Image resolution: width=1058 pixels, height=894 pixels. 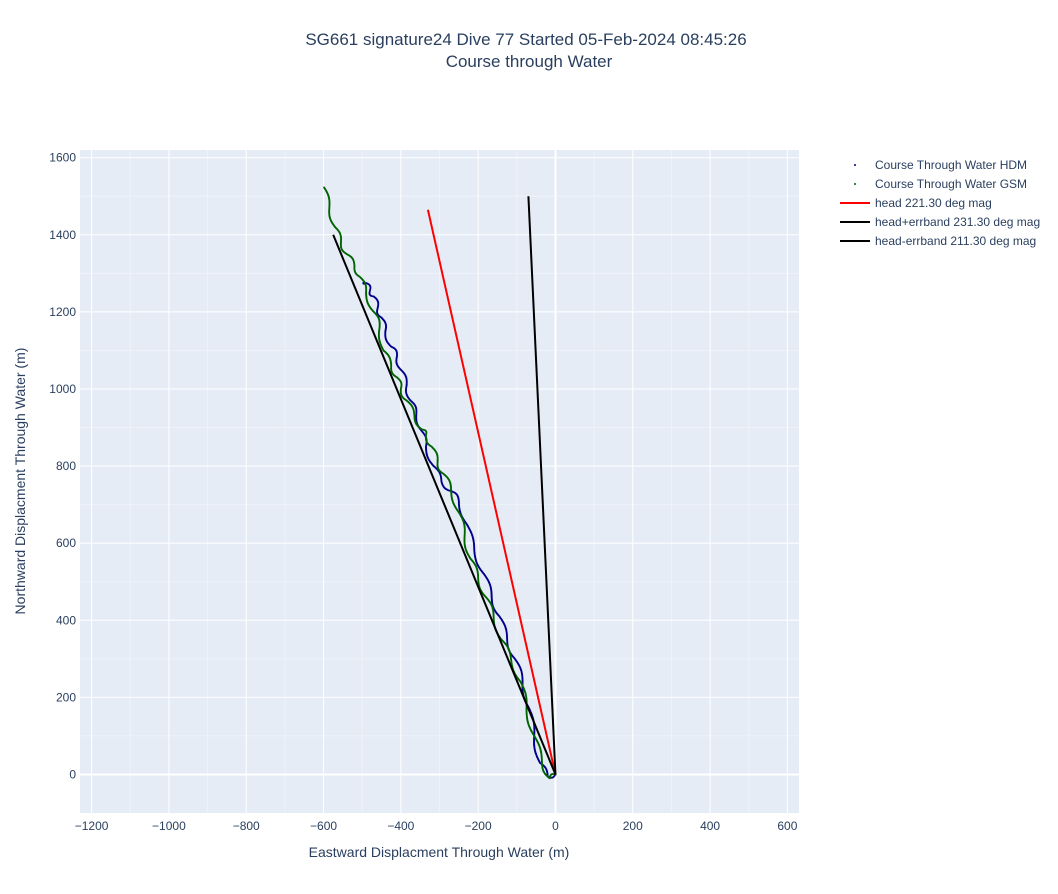 What do you see at coordinates (633, 826) in the screenshot?
I see `x-tick-label: 200` at bounding box center [633, 826].